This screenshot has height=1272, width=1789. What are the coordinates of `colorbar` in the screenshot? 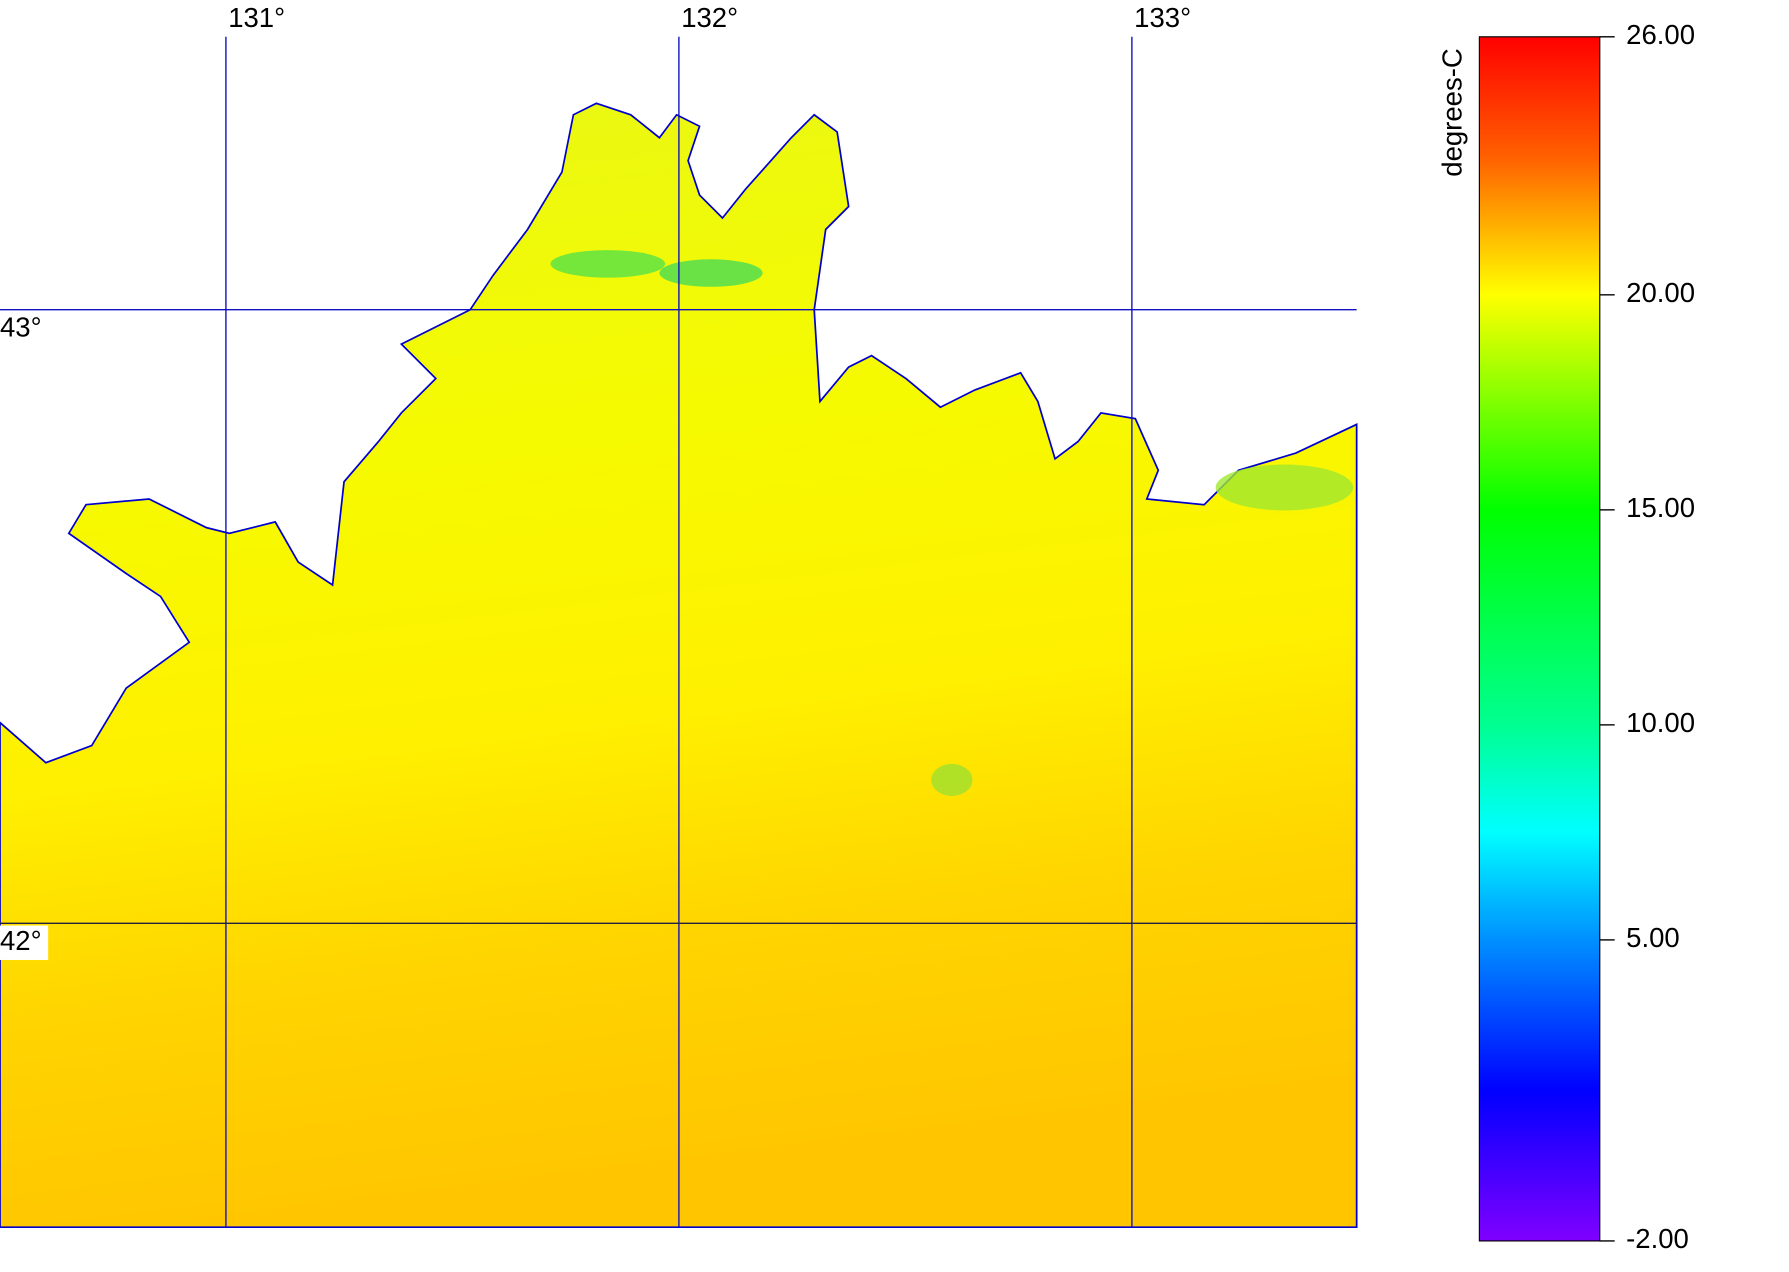 It's located at (1539, 639).